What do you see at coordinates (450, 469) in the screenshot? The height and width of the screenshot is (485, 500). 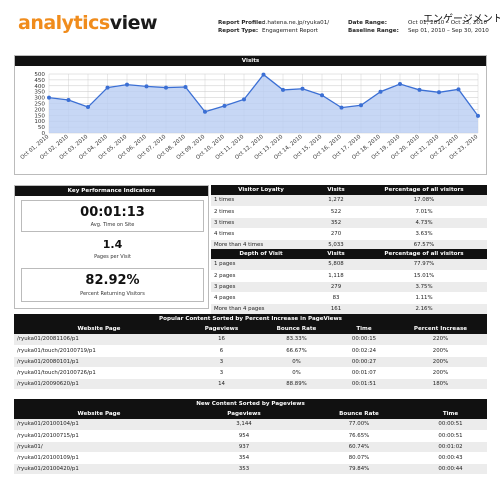 I see `table-cell: 00:00:44` at bounding box center [450, 469].